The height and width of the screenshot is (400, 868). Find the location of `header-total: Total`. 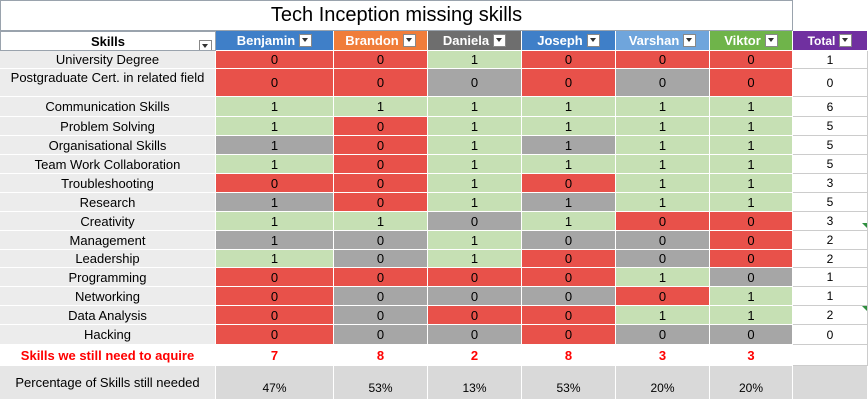

header-total: Total is located at coordinates (830, 41).